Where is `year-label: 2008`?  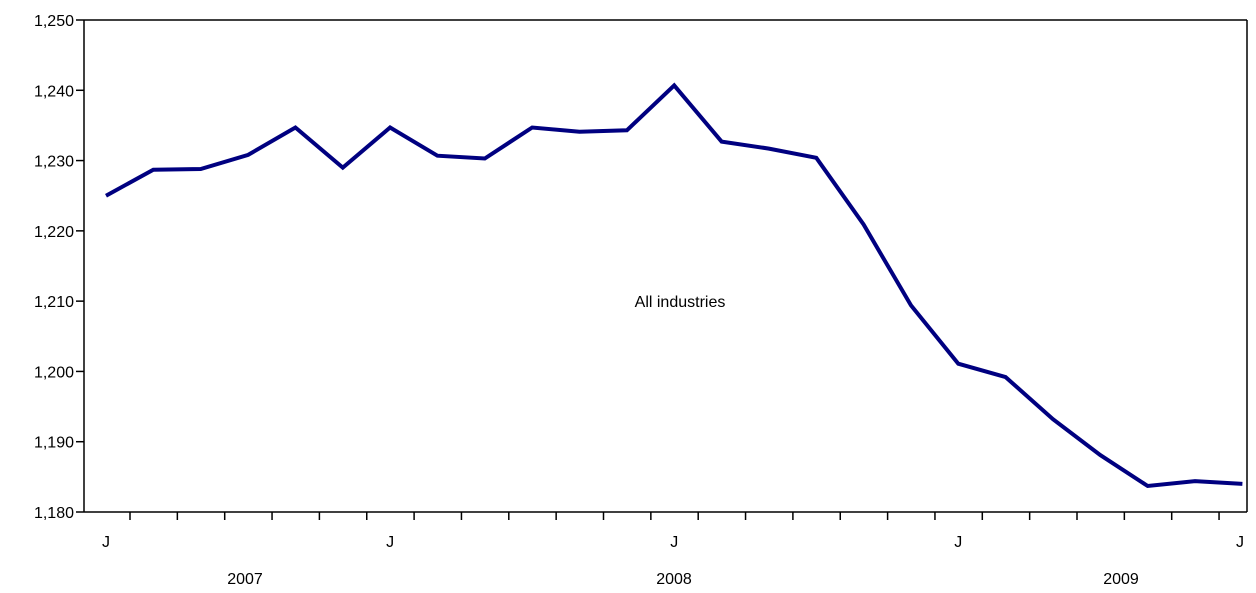
year-label: 2008 is located at coordinates (674, 579).